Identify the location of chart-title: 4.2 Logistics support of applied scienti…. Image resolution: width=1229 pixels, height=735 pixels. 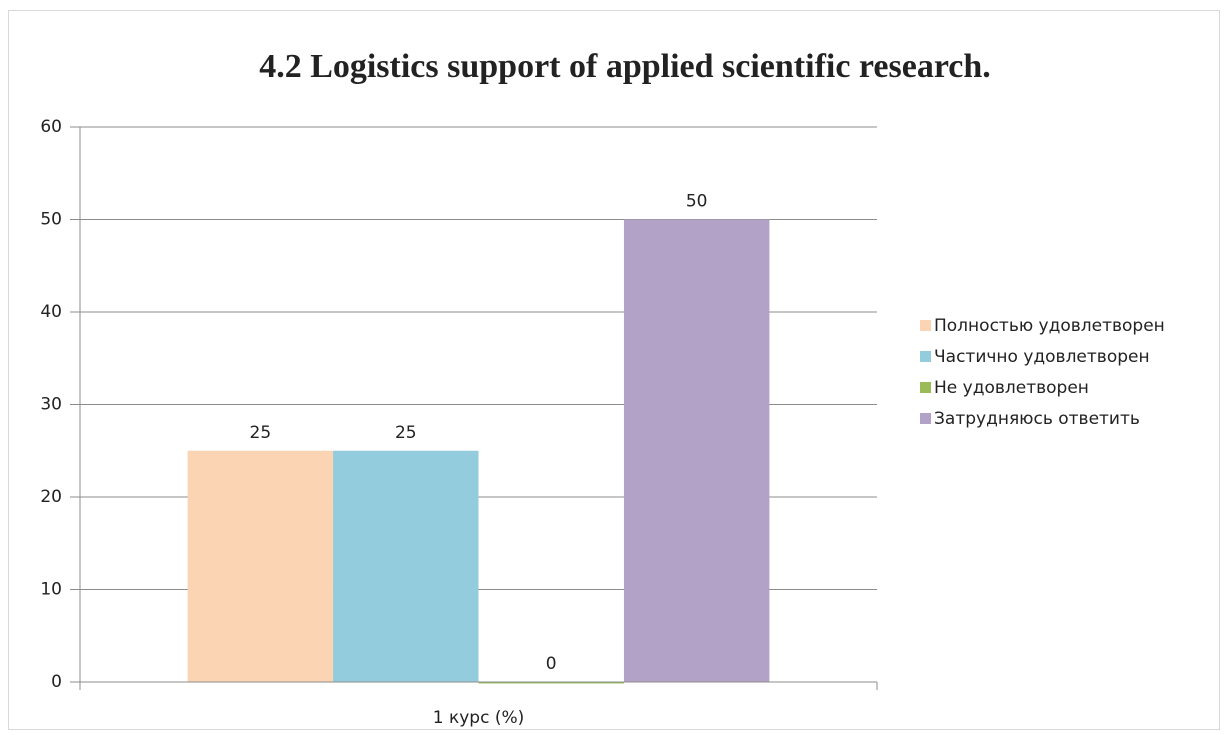
(625, 66).